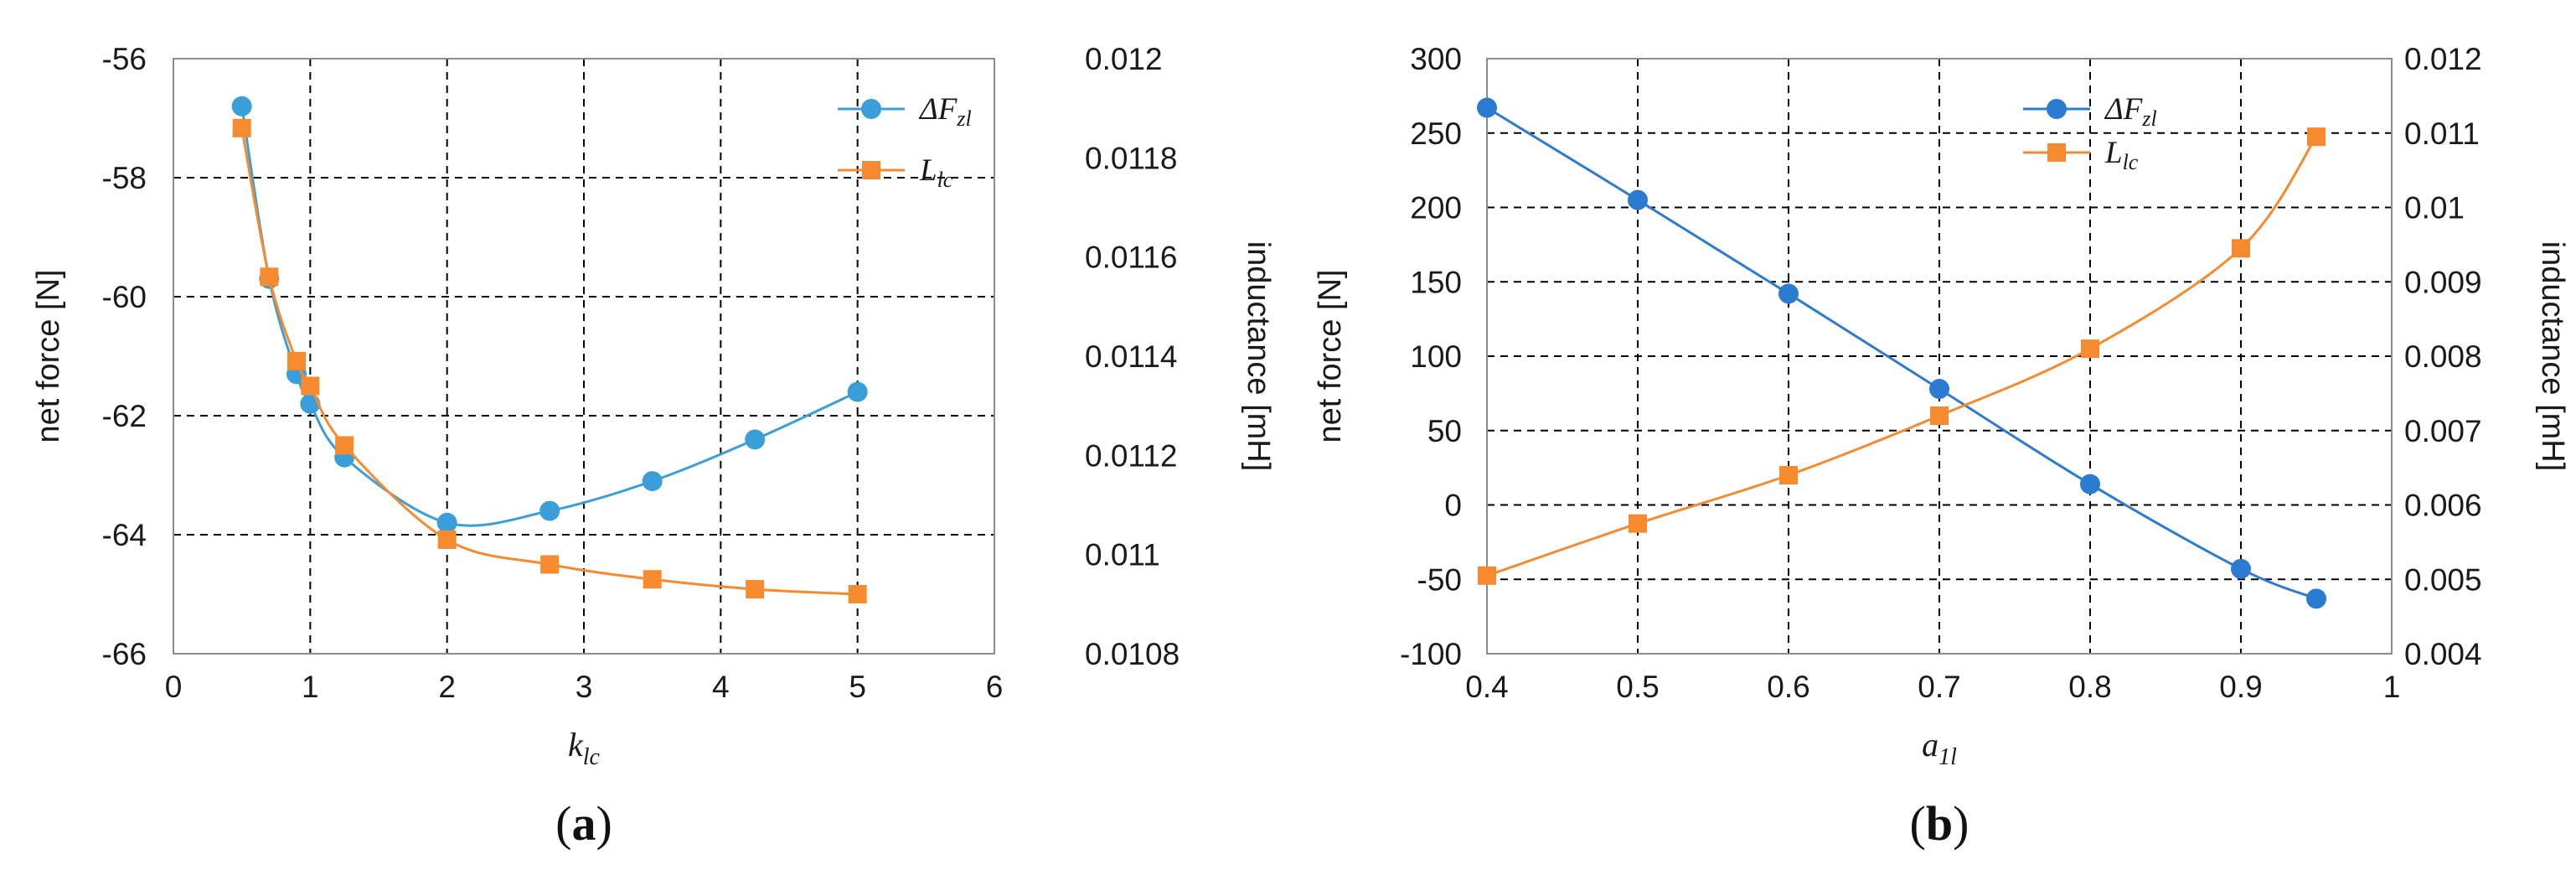  Describe the element at coordinates (1637, 687) in the screenshot. I see `x-tick-label: 0.5` at that location.